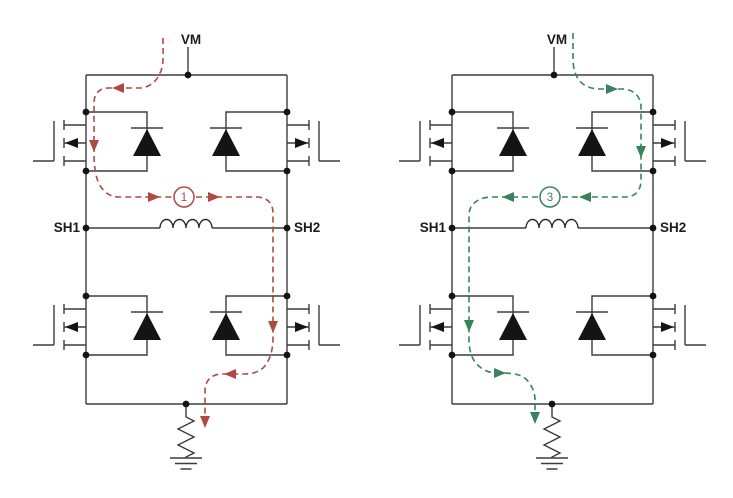 This screenshot has width=733, height=498. What do you see at coordinates (557, 39) in the screenshot?
I see `vm-label-right: VM` at bounding box center [557, 39].